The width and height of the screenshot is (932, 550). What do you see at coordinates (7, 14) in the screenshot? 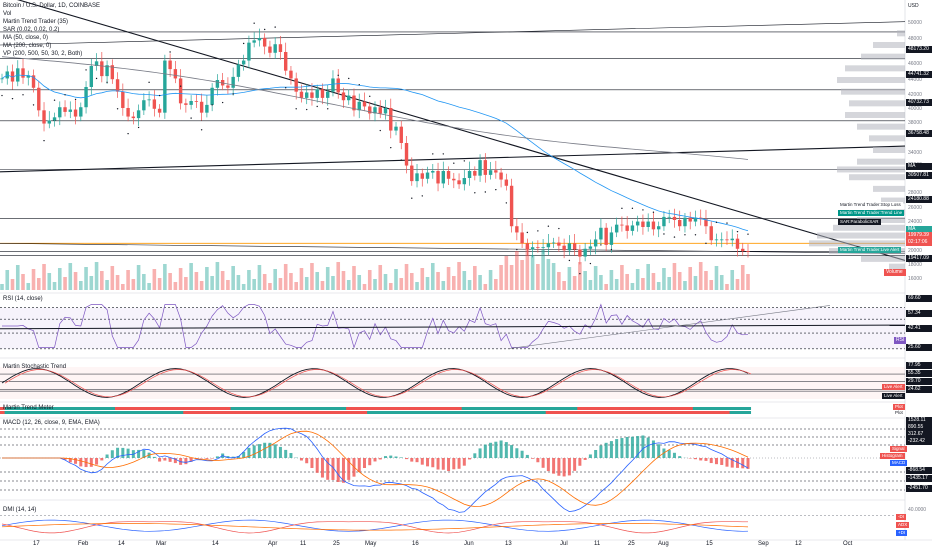
I see `legend-item: Vol` at bounding box center [7, 14].